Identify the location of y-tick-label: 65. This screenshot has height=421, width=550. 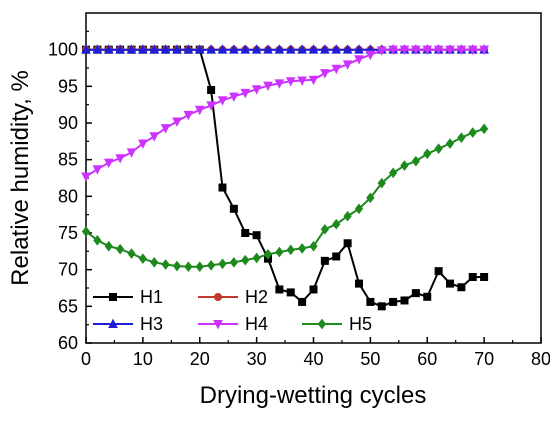
(68, 306).